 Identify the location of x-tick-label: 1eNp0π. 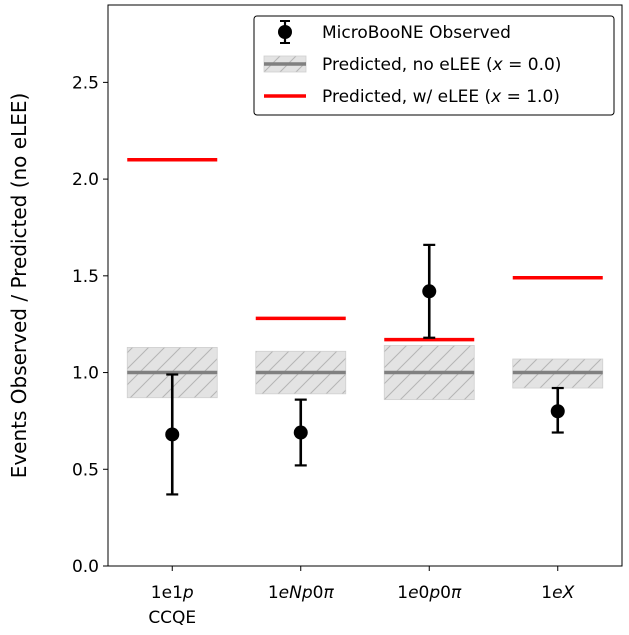
(301, 593).